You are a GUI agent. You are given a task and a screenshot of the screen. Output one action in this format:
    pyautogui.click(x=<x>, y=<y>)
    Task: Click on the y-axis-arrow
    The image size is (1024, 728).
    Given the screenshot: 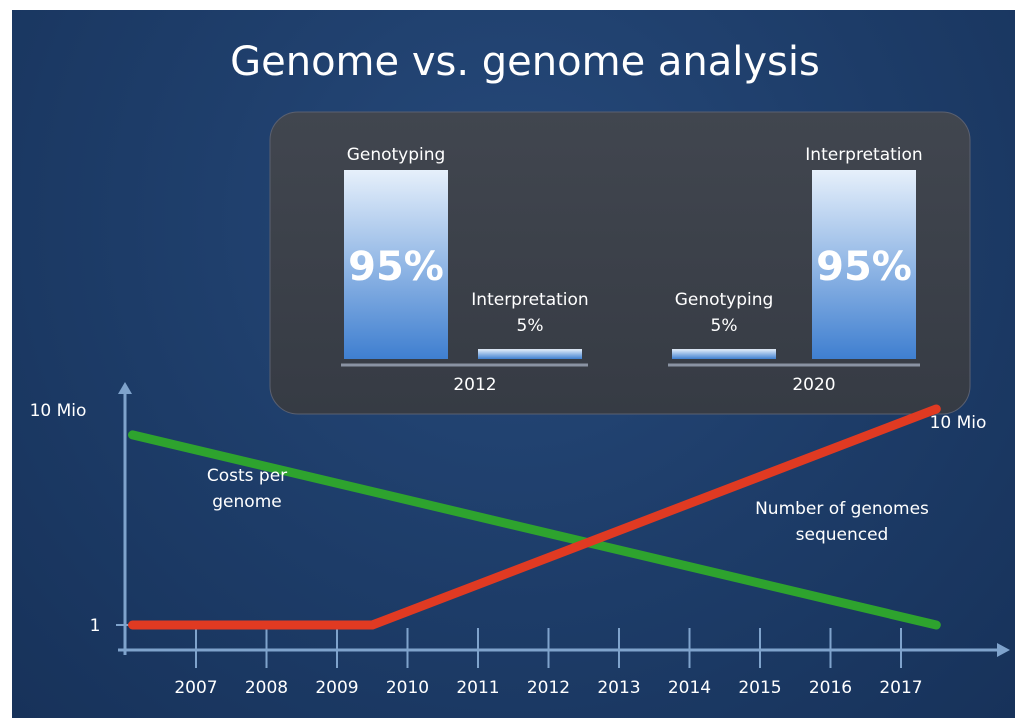 What is the action you would take?
    pyautogui.click(x=125, y=388)
    